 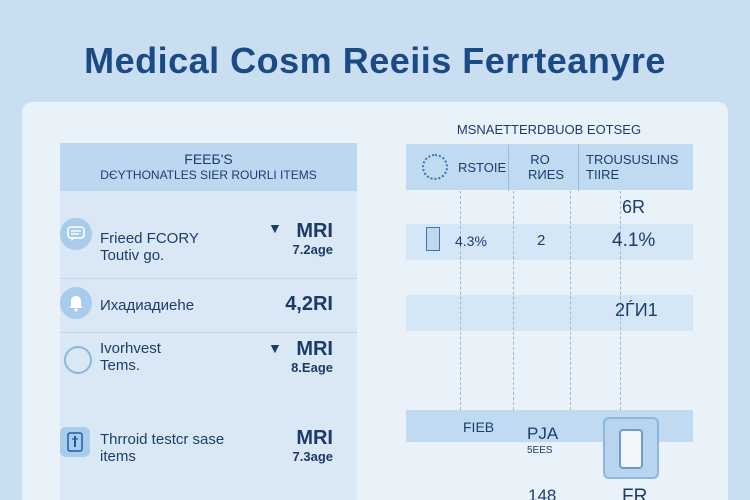 What do you see at coordinates (75, 442) in the screenshot?
I see `thermometer-icon` at bounding box center [75, 442].